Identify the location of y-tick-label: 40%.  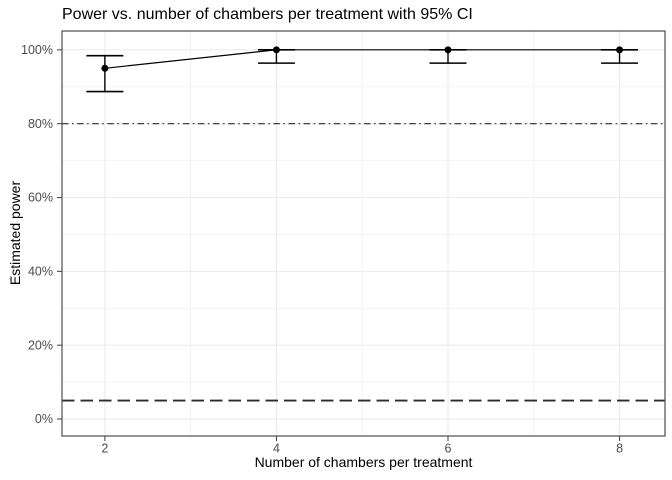
(40, 272).